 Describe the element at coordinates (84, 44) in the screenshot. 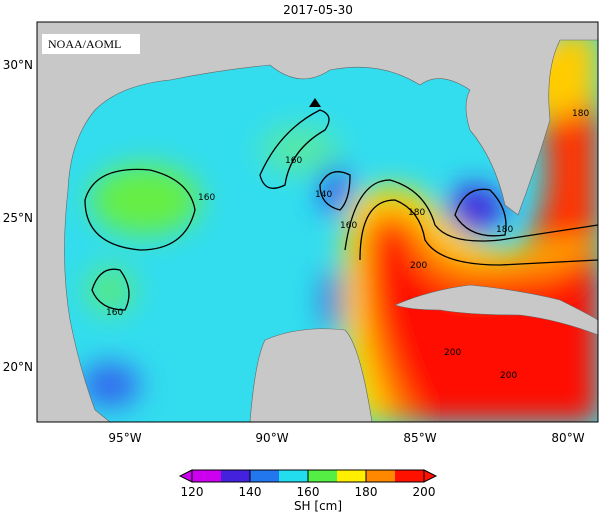

I see `credit: NOAA/AOML` at that location.